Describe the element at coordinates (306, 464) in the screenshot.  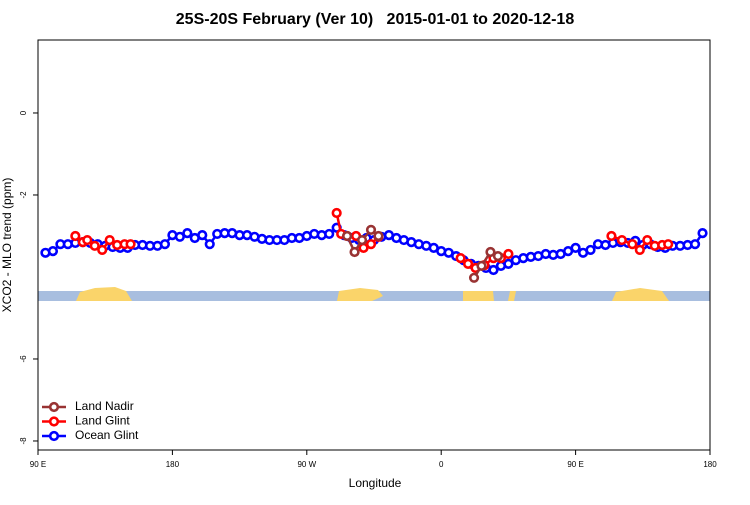
I see `x-tick-label: 90 W` at that location.